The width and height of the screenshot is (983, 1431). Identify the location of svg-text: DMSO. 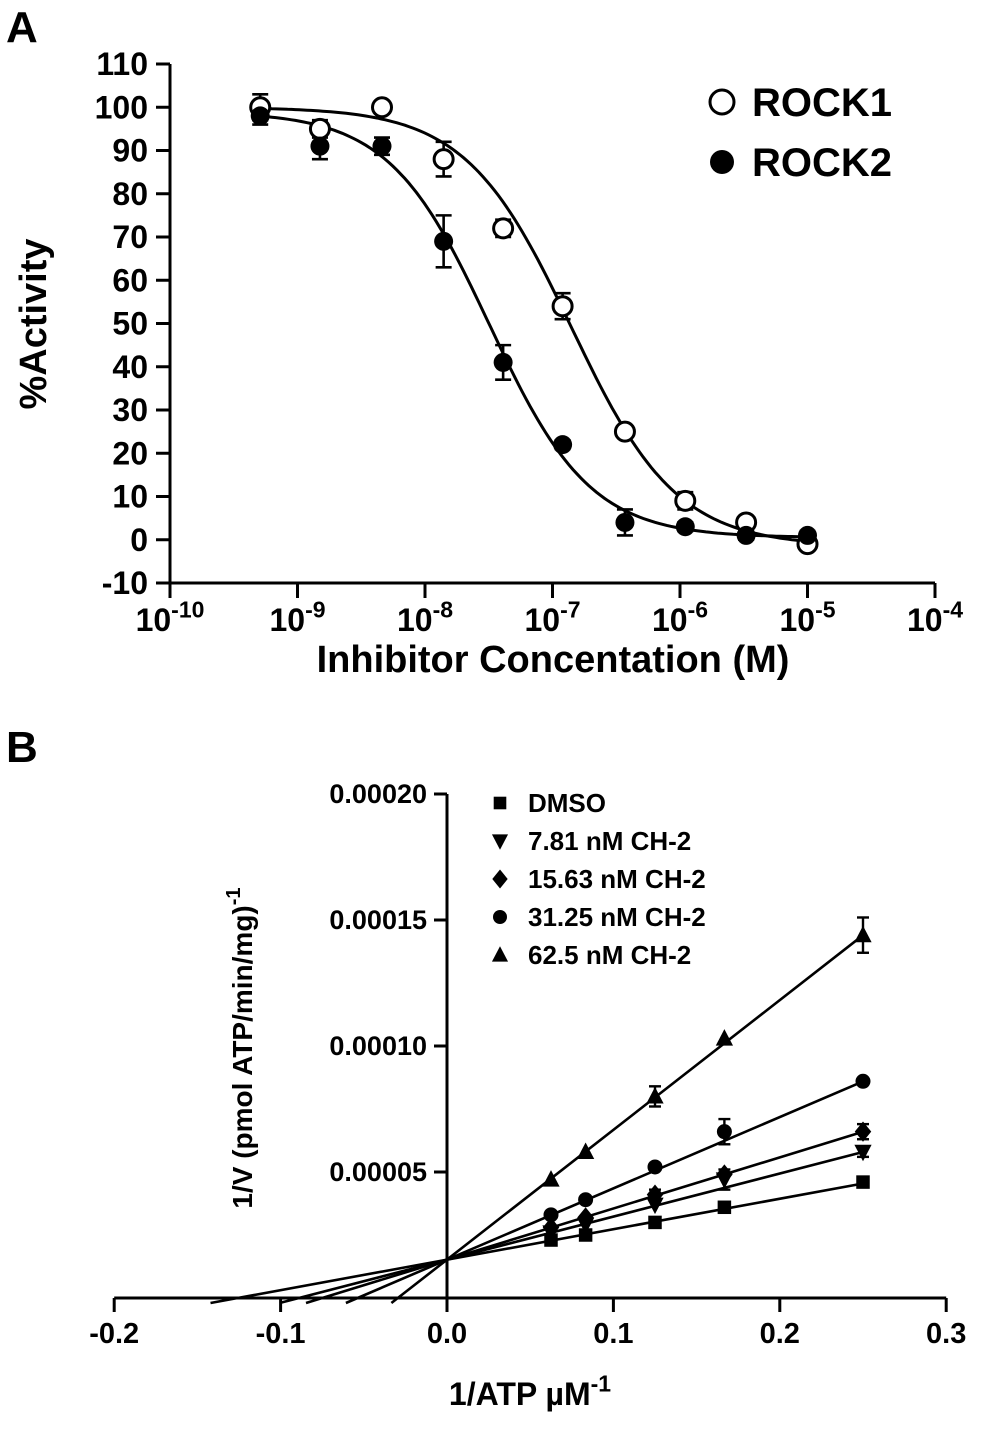
(567, 803).